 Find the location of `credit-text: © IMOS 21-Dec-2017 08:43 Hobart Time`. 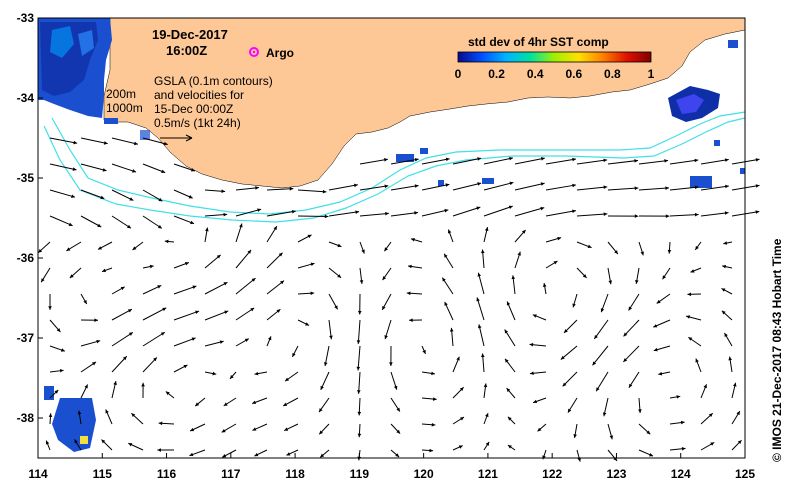

credit-text: © IMOS 21-Dec-2017 08:43 Hobart Time is located at coordinates (777, 350).